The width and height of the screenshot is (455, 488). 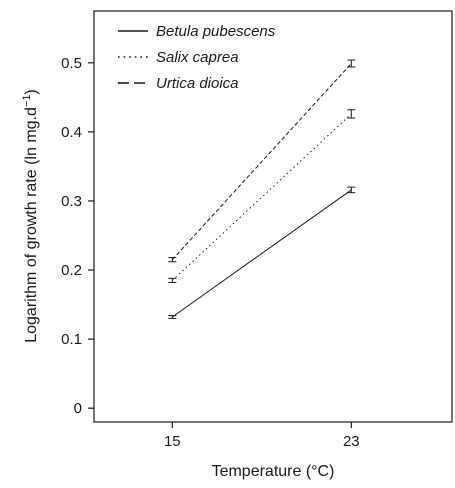 What do you see at coordinates (71, 339) in the screenshot?
I see `y-tick-label: 0.1` at bounding box center [71, 339].